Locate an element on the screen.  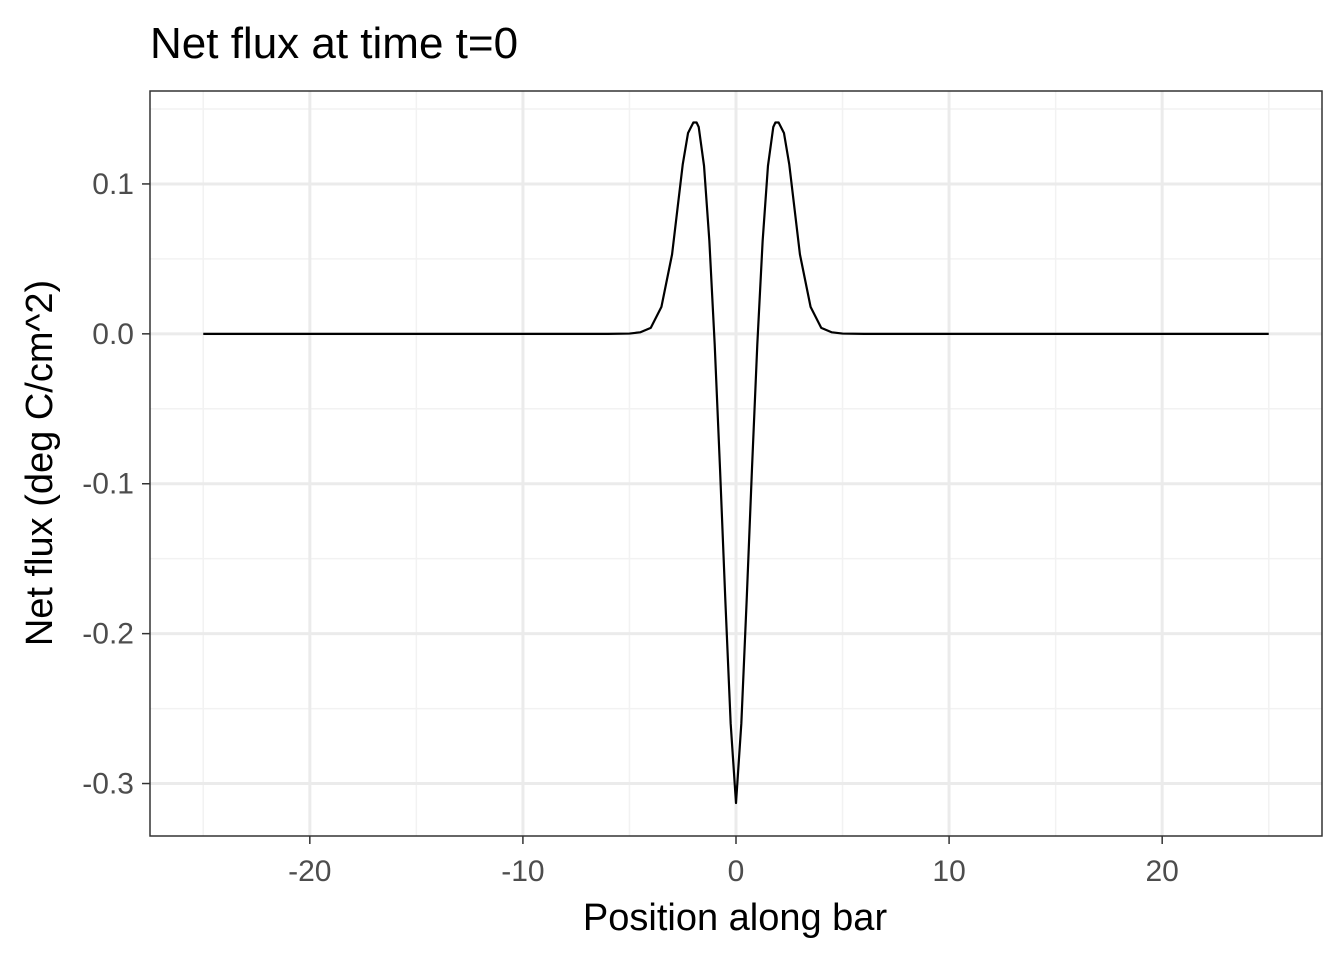
y-axis: -0.3 -0.2 -0.1 0.0 0.1 is located at coordinates (116, 484).